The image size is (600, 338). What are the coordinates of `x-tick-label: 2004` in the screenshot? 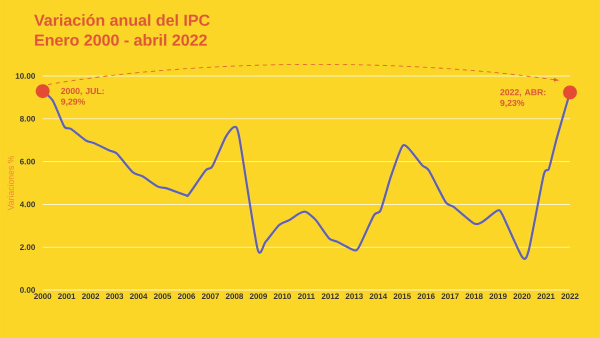 It's located at (139, 296).